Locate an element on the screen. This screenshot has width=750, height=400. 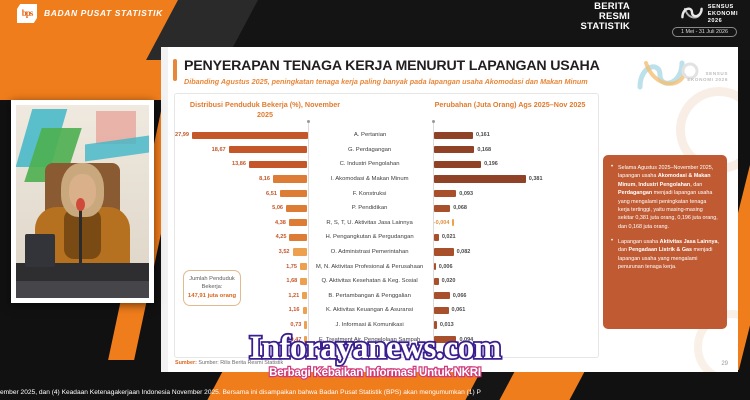
right-bar-cell: 0,020 is located at coordinates (515, 281).